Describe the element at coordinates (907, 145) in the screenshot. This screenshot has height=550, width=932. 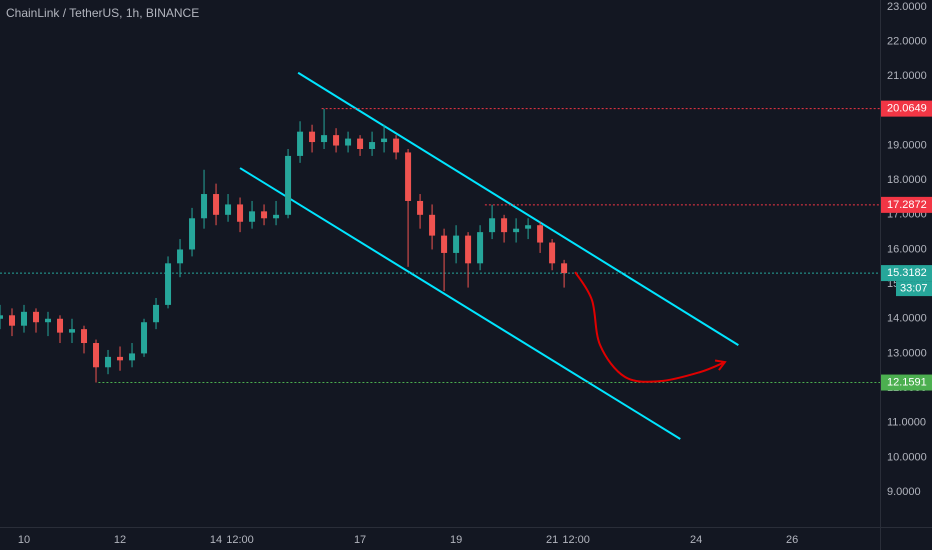
I see `y-tick-label: 19.0000` at that location.